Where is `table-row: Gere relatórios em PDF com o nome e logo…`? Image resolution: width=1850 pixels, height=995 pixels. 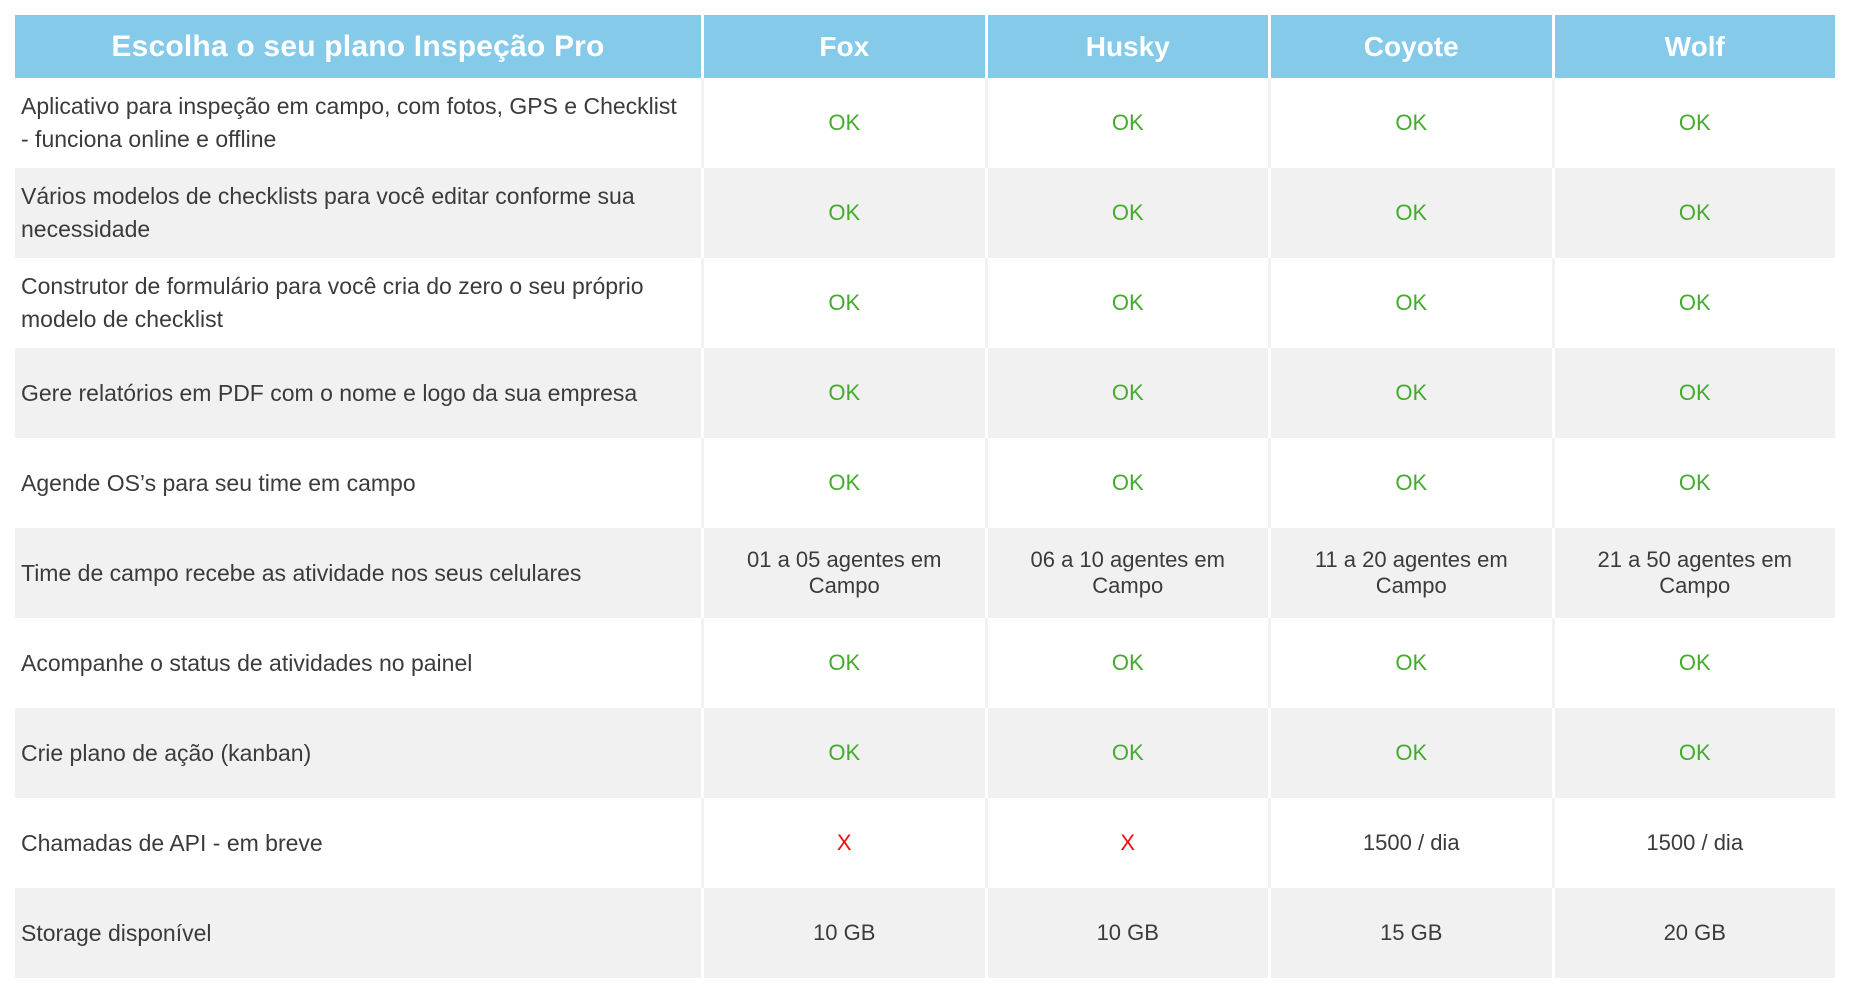 table-row: Gere relatórios em PDF com o nome e logo… is located at coordinates (925, 393).